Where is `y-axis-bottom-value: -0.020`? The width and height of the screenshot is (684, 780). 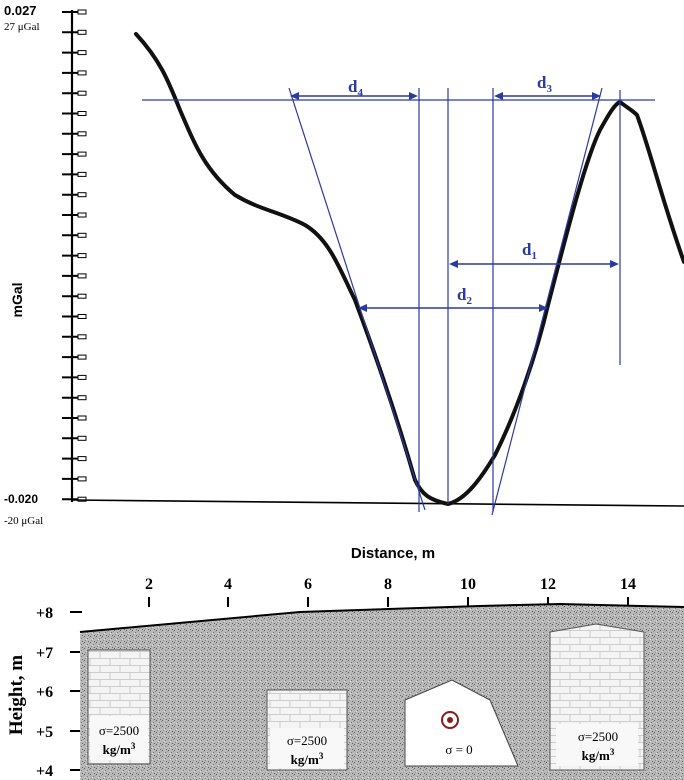
y-axis-bottom-value: -0.020 is located at coordinates (21, 499).